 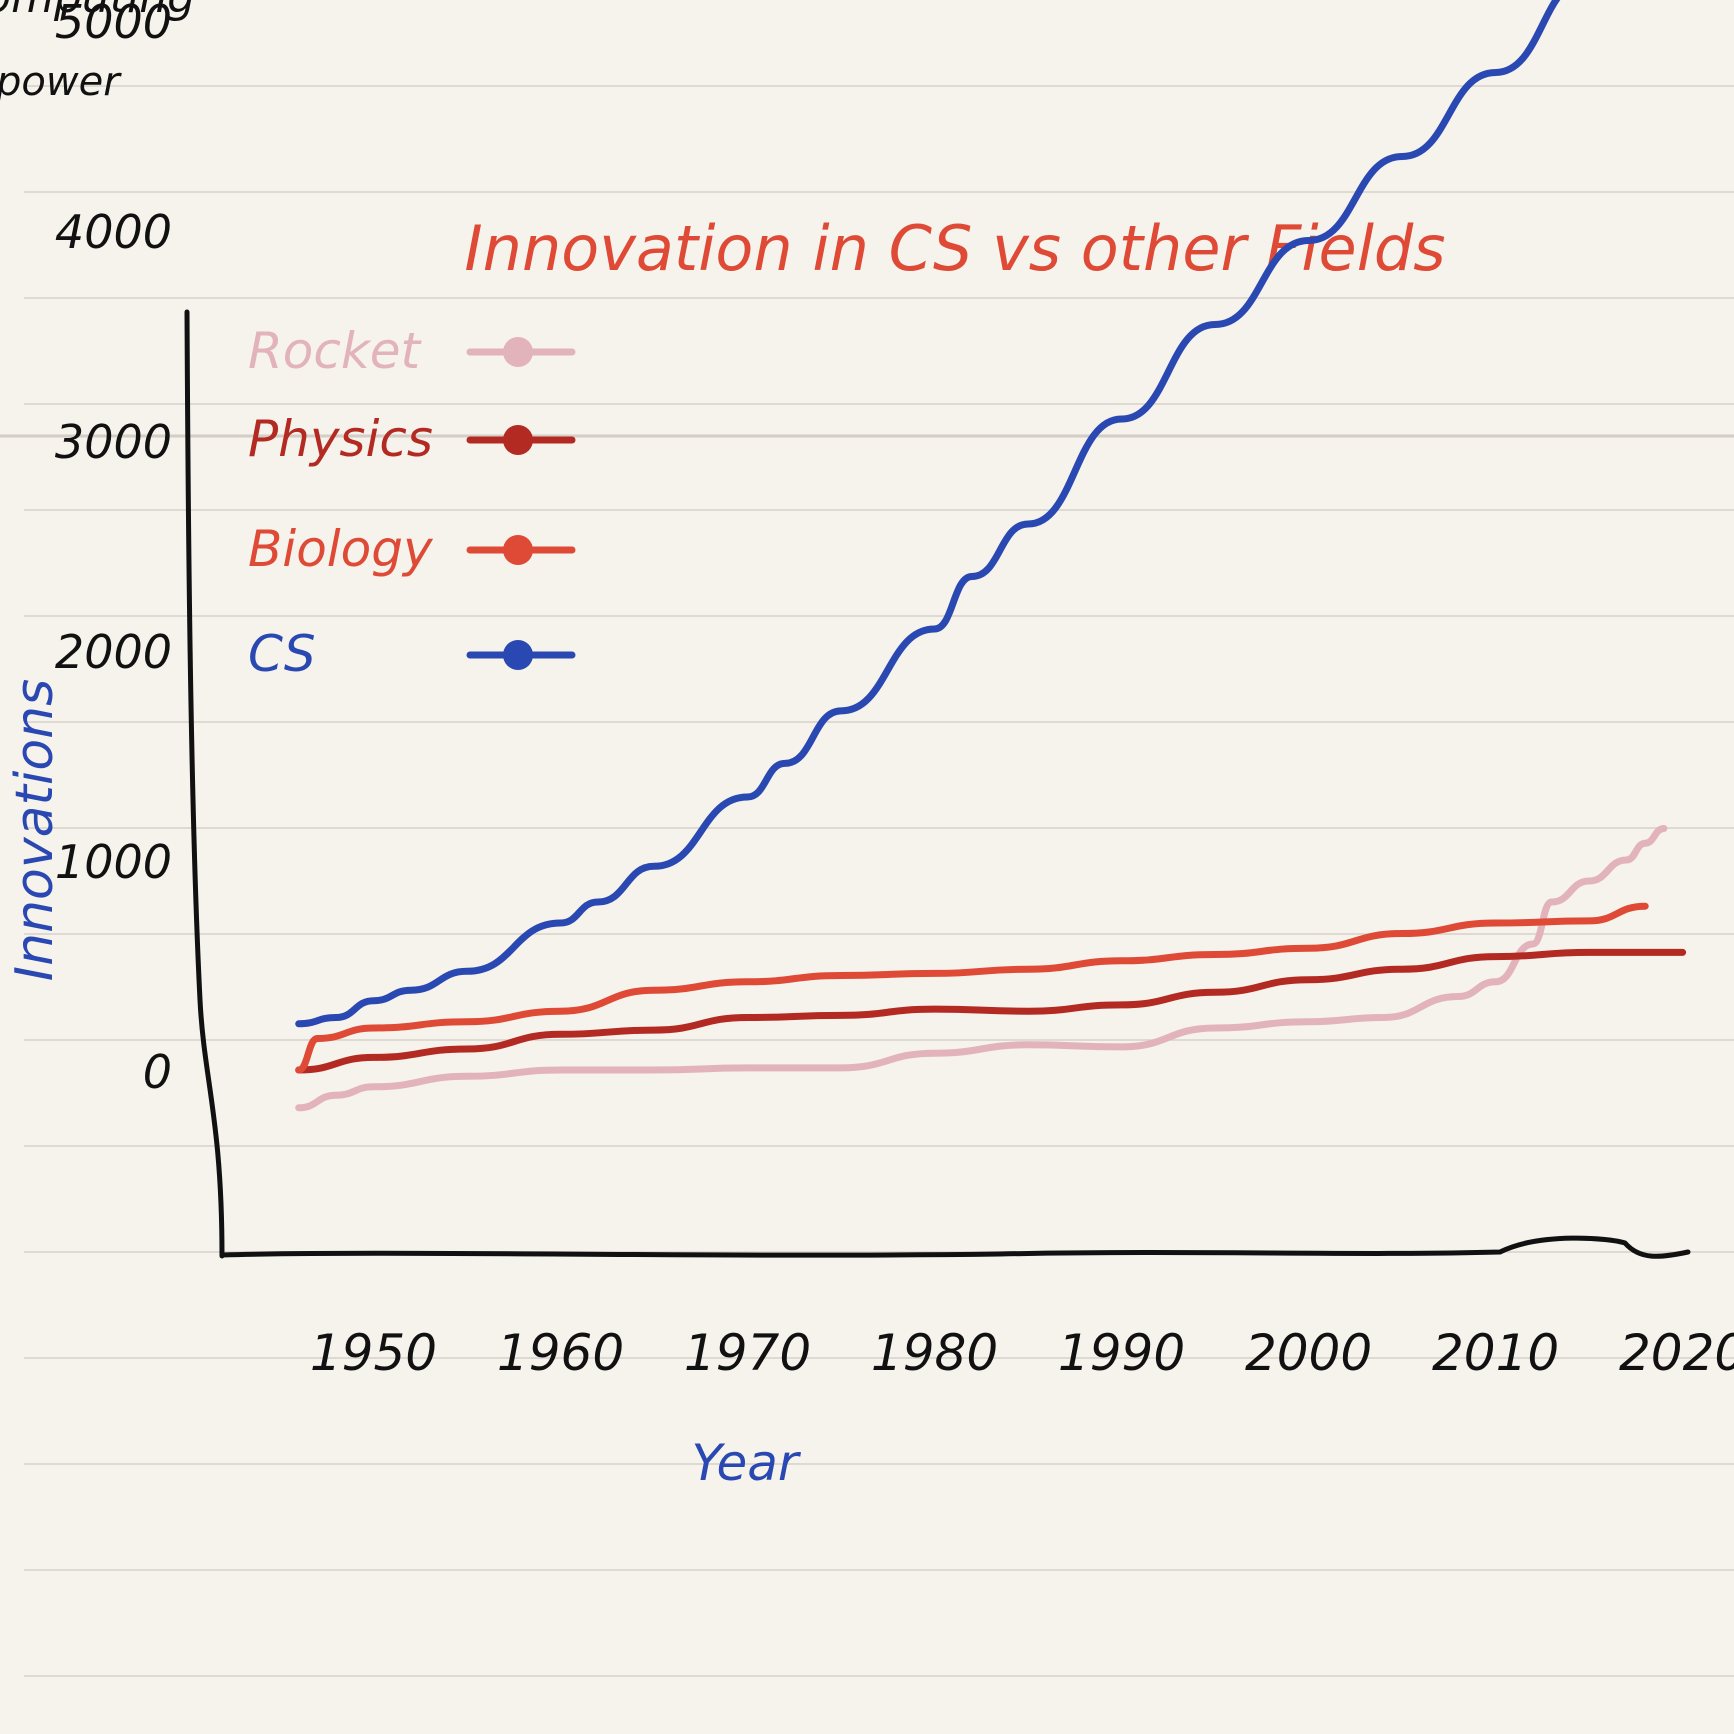 I want to click on x-tick-labels: 1950 1960 1970 1980 1990 2000 2010 2020, so click(x=1022, y=1353).